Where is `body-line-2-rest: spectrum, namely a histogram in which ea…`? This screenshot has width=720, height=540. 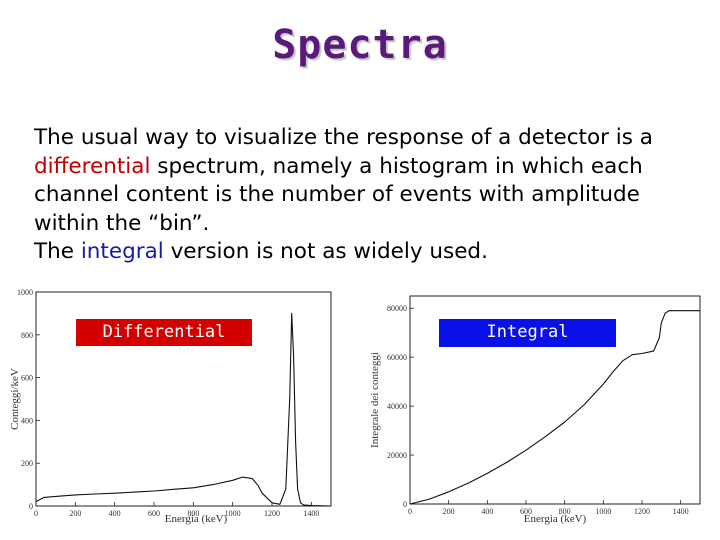
body-line-2-rest: spectrum, namely a histogram in which ea… is located at coordinates (396, 166).